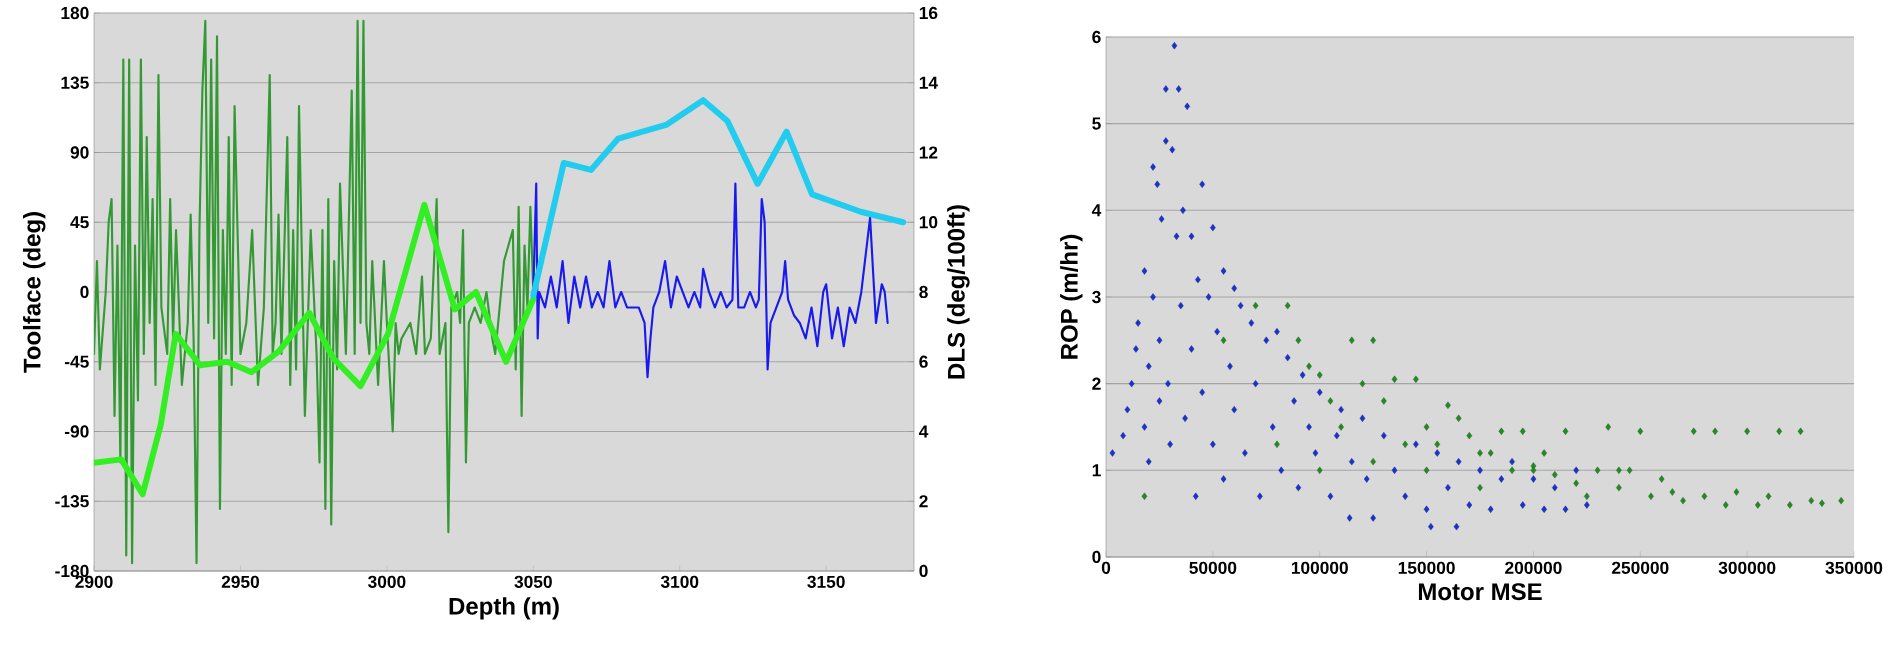 This screenshot has height=649, width=1894. I want to click on x-tick-label: 2900, so click(94, 581).